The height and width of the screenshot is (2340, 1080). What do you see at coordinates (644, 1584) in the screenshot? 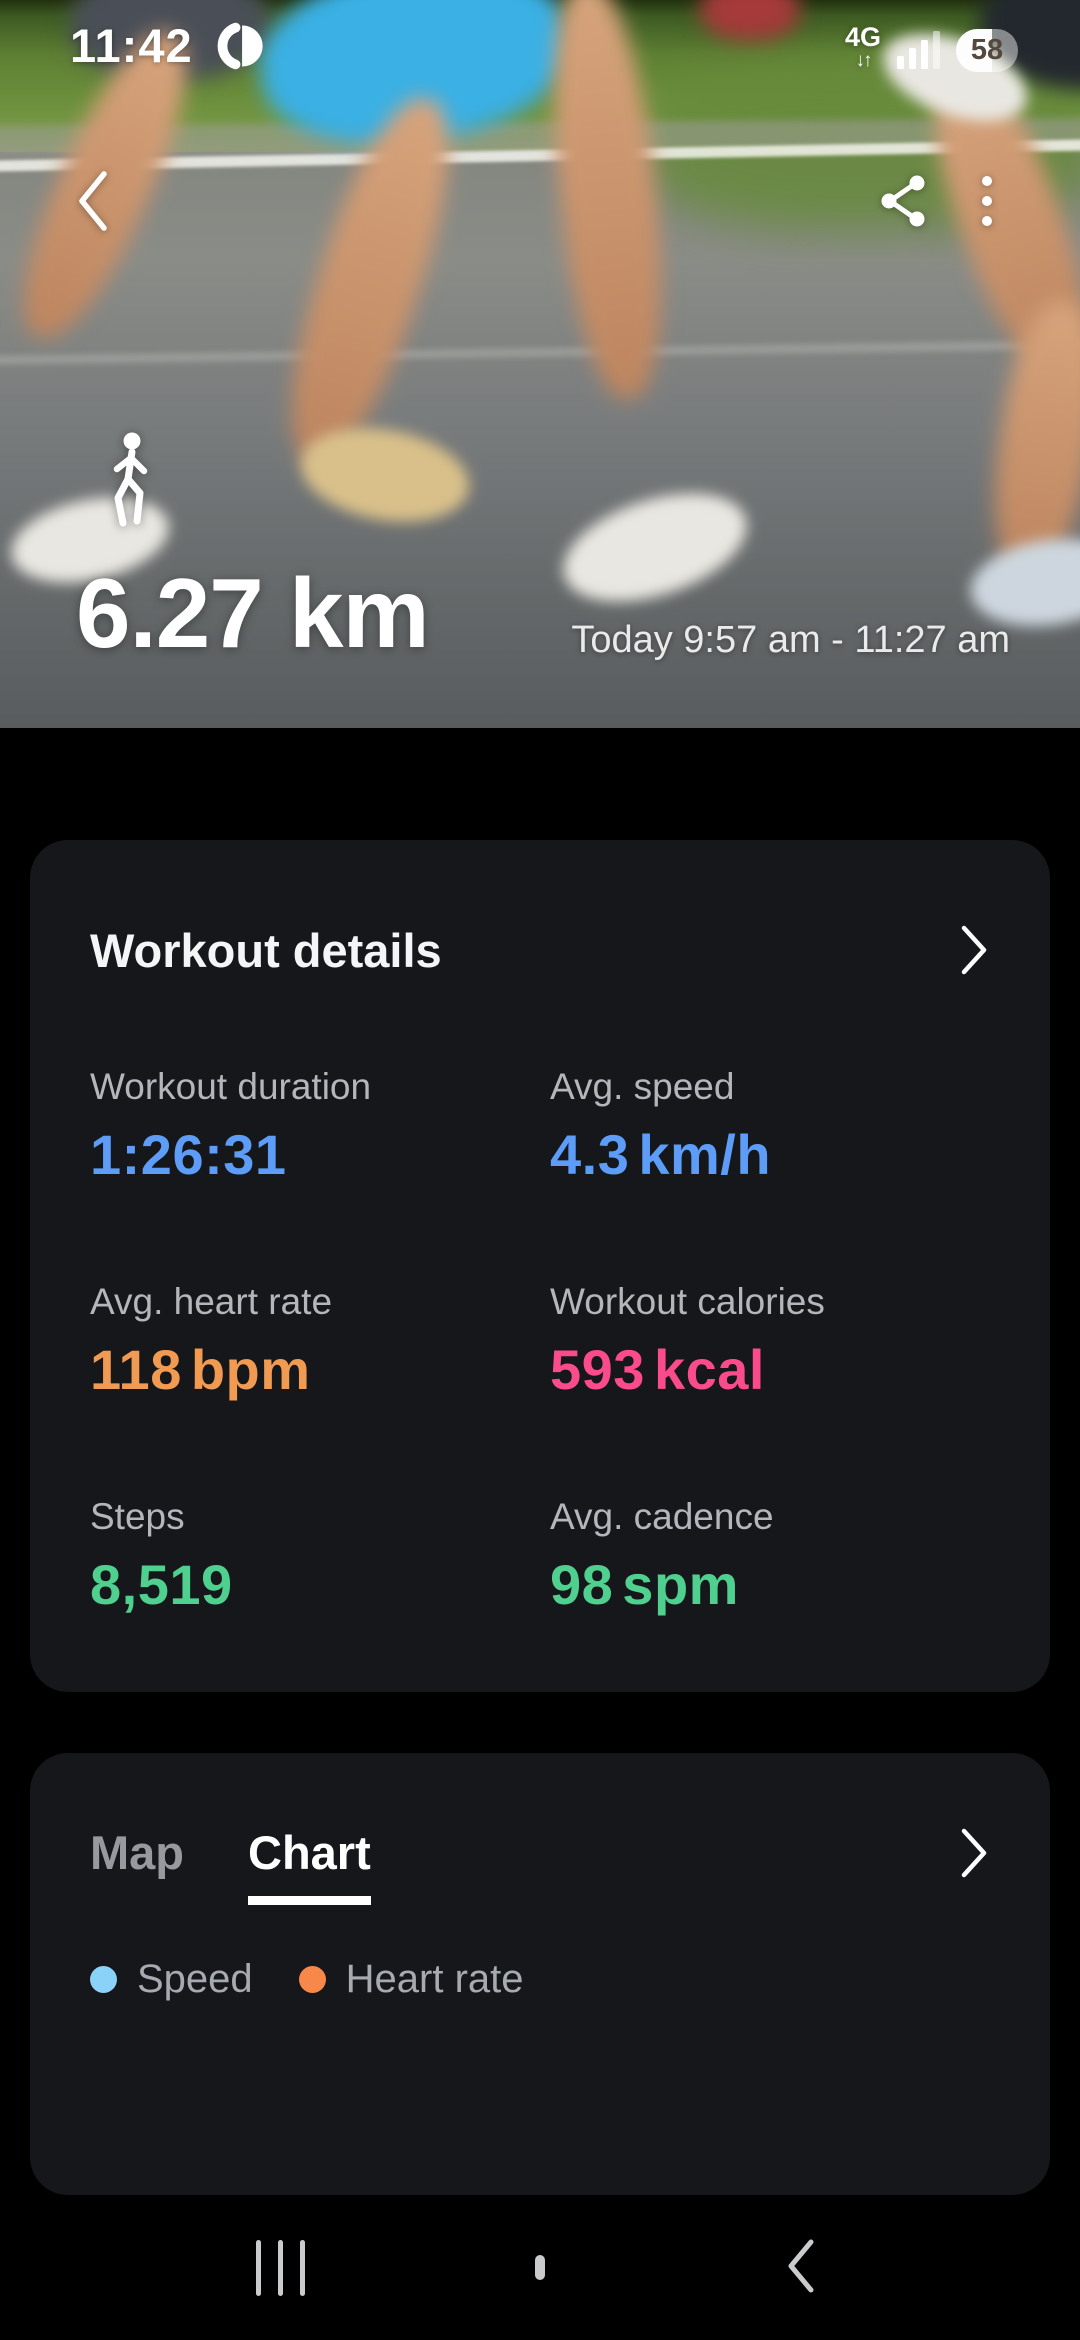
I see `stat-value: 98 spm` at bounding box center [644, 1584].